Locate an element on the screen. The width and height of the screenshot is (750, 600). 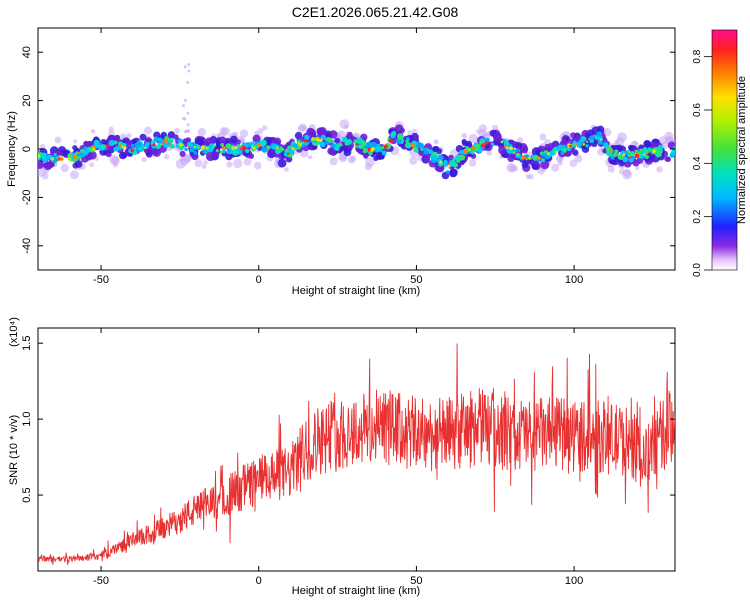
spectrogram-ytick-label: 40 is located at coordinates (27, 52).